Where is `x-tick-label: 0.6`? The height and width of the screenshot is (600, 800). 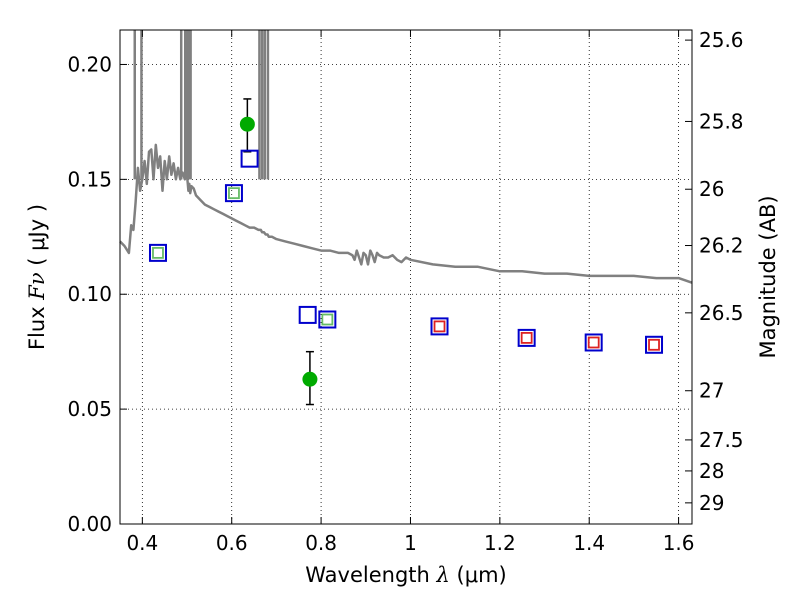
x-tick-label: 0.6 is located at coordinates (232, 543).